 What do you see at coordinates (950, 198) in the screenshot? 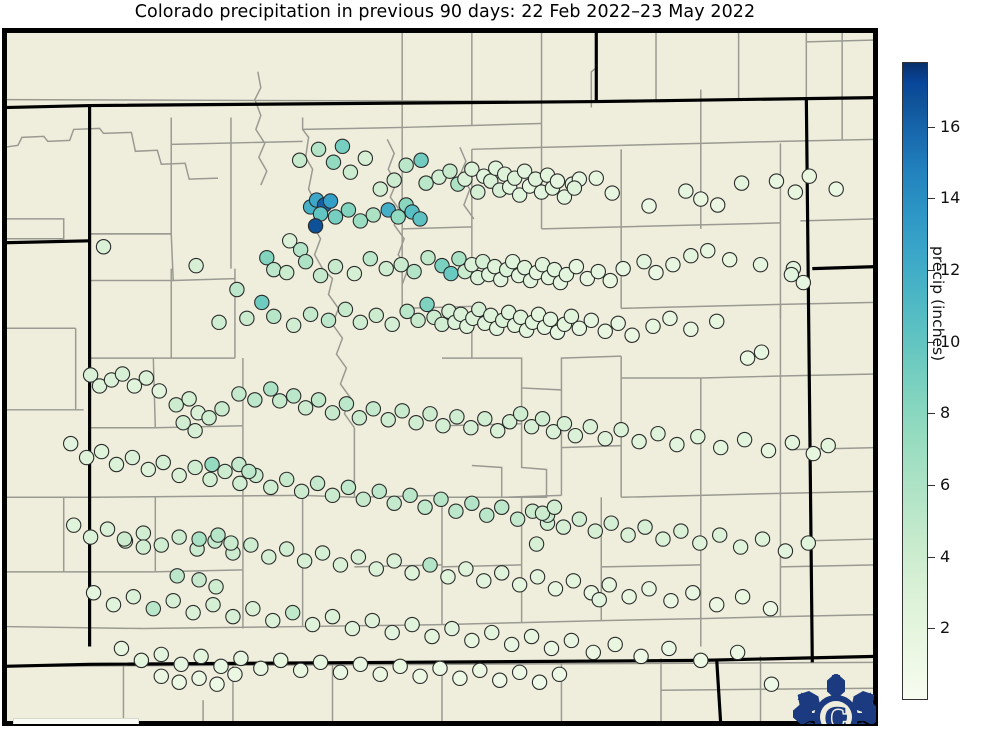
I see `colorbar-tick-label: 14` at bounding box center [950, 198].